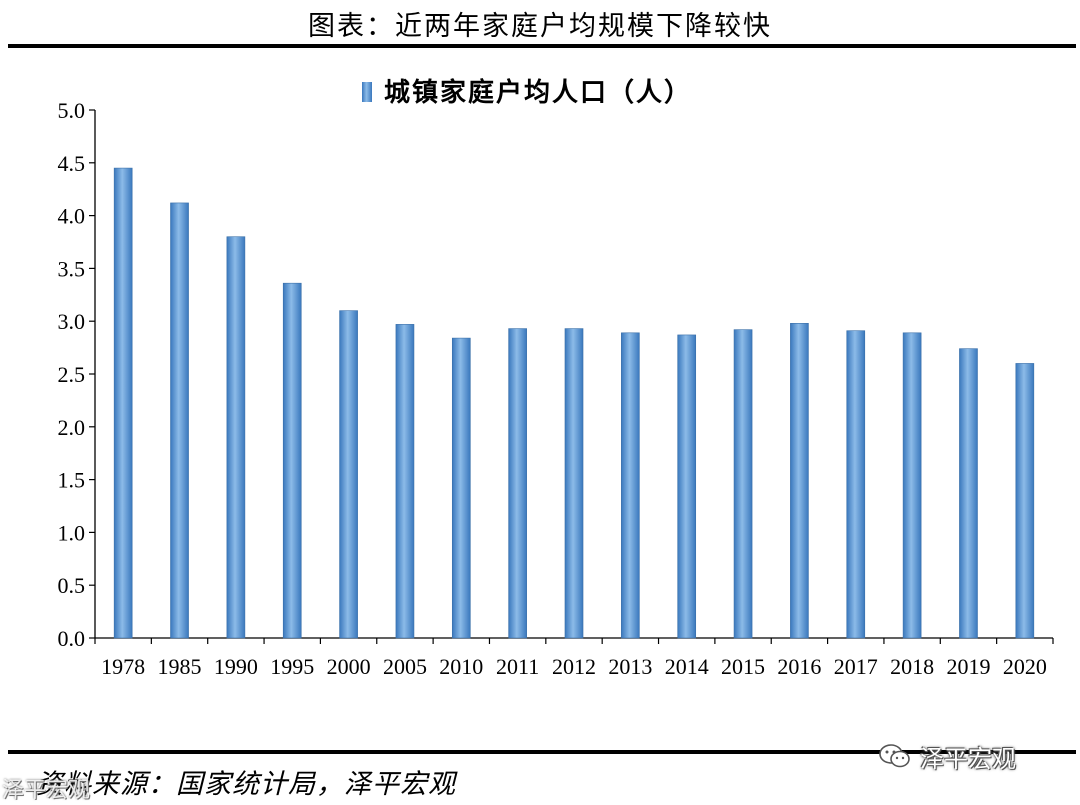 The width and height of the screenshot is (1080, 805). What do you see at coordinates (1025, 666) in the screenshot?
I see `x-tick-label: 2020` at bounding box center [1025, 666].